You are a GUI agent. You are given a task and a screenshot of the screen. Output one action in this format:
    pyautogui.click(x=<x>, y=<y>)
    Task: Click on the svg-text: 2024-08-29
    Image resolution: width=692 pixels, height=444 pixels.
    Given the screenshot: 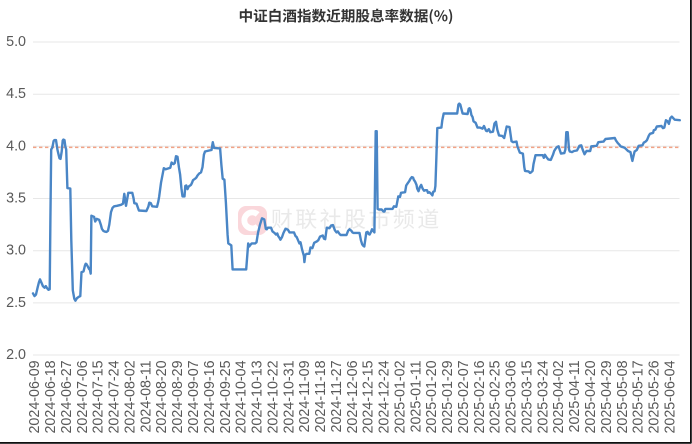 What is the action you would take?
    pyautogui.click(x=178, y=396)
    